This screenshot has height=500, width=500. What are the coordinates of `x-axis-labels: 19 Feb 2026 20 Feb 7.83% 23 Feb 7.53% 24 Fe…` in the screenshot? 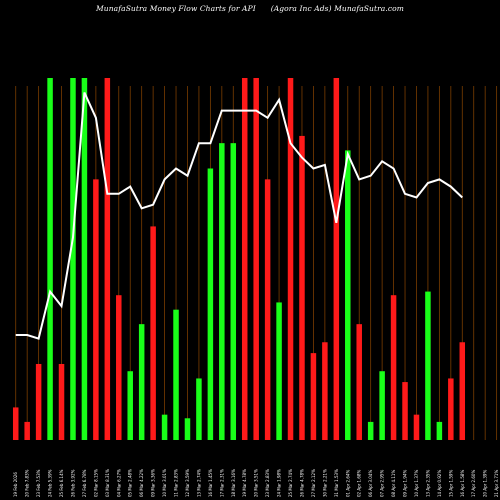 It's located at (256, 483).